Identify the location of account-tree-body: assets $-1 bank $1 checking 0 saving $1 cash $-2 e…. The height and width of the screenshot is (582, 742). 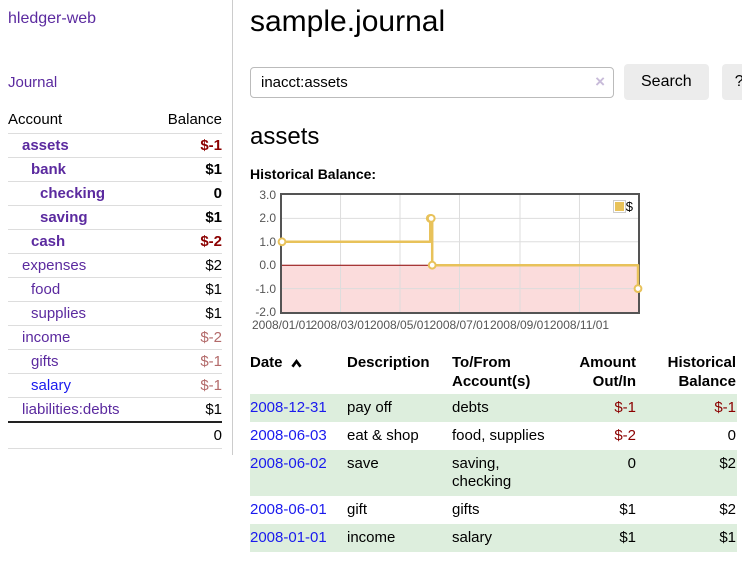
(115, 278).